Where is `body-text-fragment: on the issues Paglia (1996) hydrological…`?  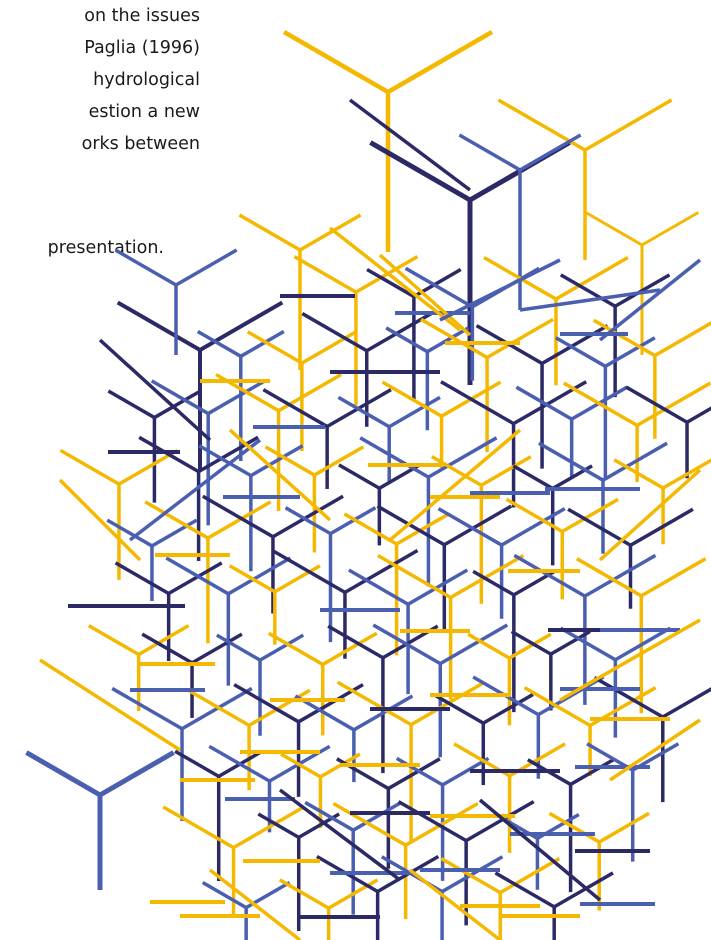
body-text-fragment: on the issues Paglia (1996) hydrological… is located at coordinates (100, 80).